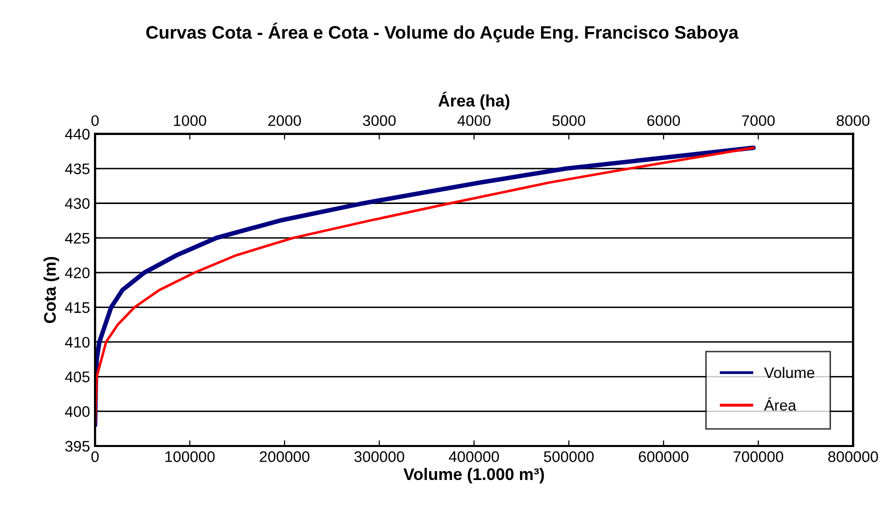 This screenshot has height=515, width=884. Describe the element at coordinates (569, 120) in the screenshot. I see `x2-tick-label: 5000` at that location.